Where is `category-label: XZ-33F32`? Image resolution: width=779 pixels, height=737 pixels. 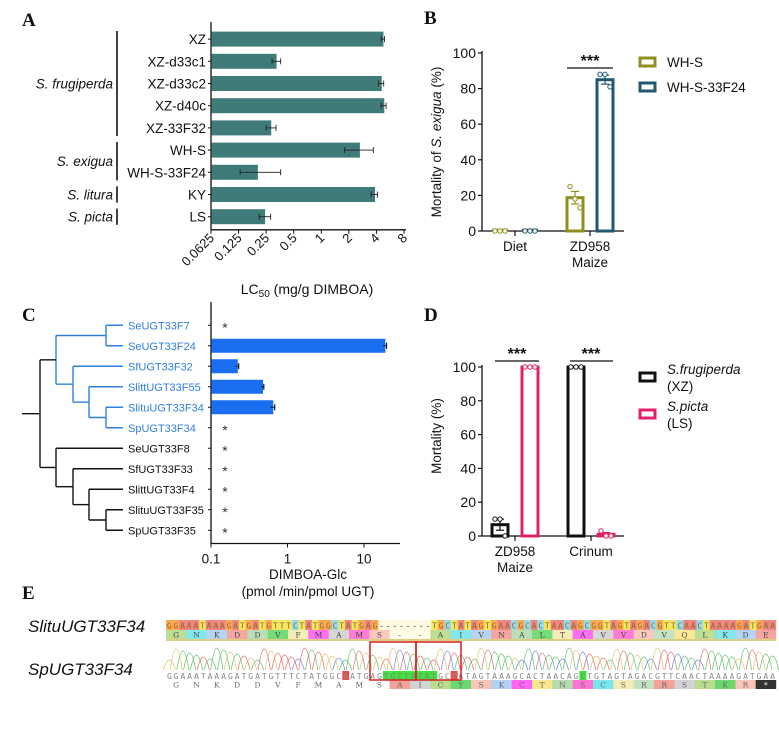
category-label: XZ-33F32 is located at coordinates (176, 128).